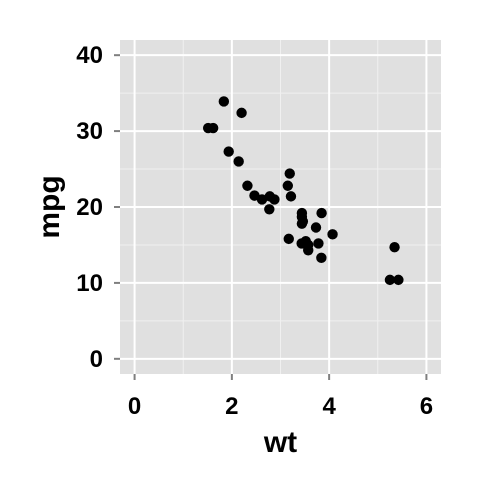 Image resolution: width=480 pixels, height=480 pixels. I want to click on x-axis-ticks: 0 2 4 6, so click(280, 397).